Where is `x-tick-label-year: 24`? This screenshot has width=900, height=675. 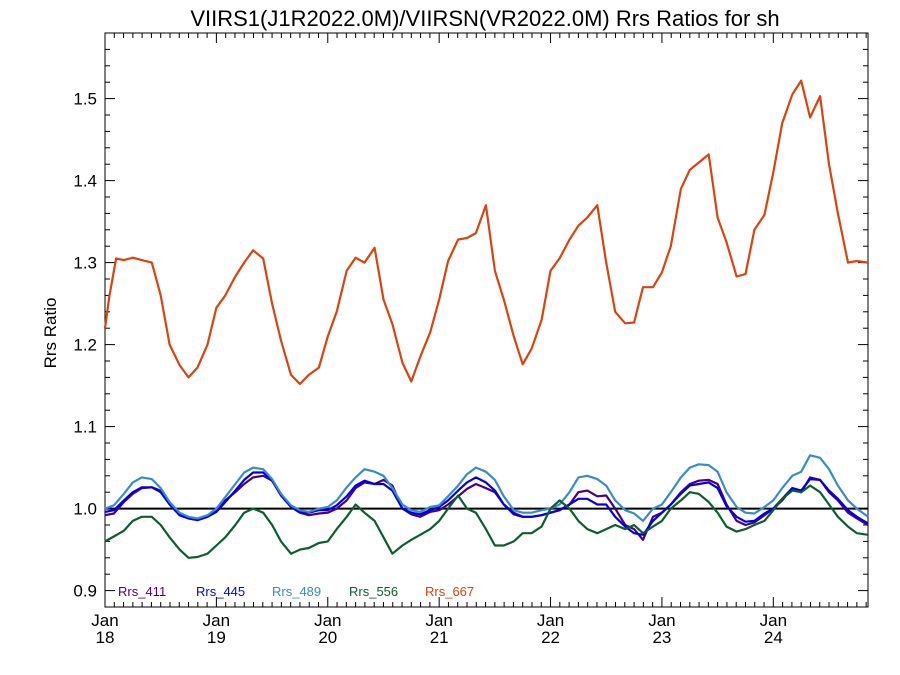
x-tick-label-year: 24 is located at coordinates (773, 637).